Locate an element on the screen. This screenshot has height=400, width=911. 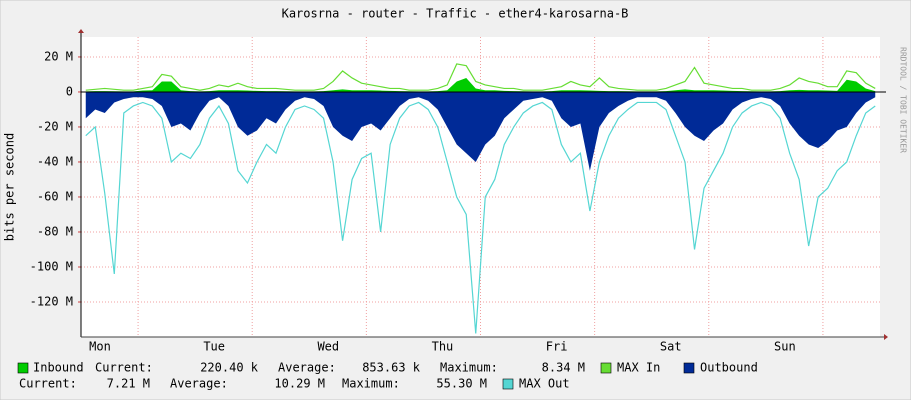
y-tick-label: -80 M is located at coordinates (55, 231).